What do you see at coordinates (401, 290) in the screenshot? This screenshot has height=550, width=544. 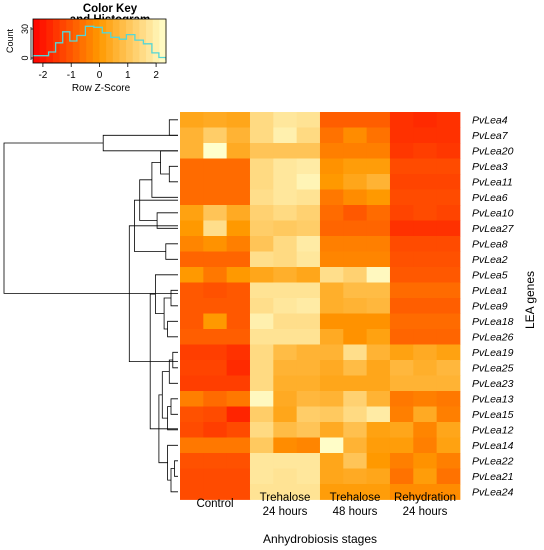 I see `heatmap-cell-pvlea1-c10` at bounding box center [401, 290].